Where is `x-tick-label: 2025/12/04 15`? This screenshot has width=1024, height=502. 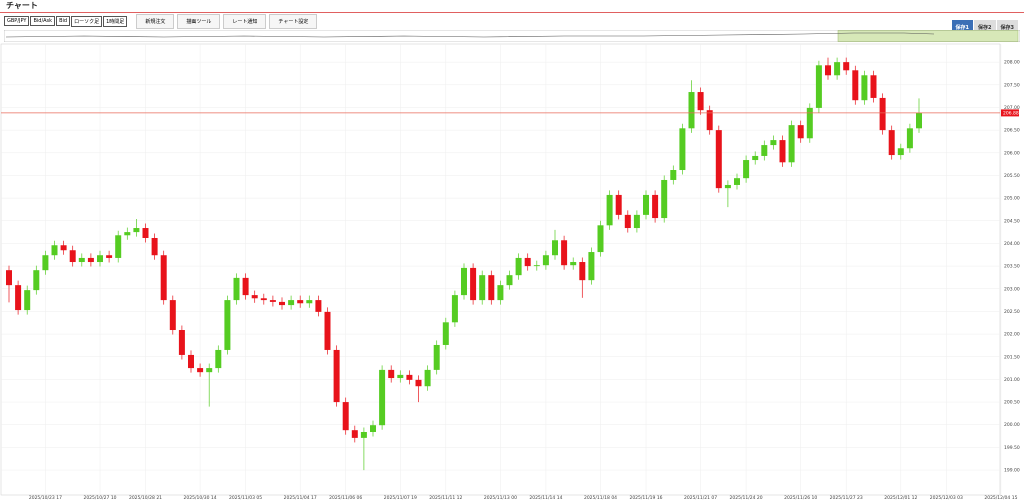 x-tick-label: 2025/12/04 15 is located at coordinates (1000, 498).